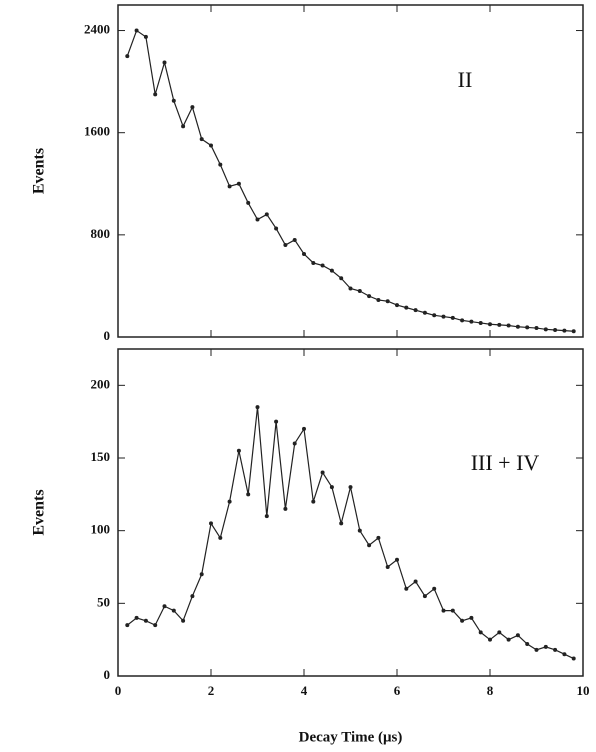 Image resolution: width=596 pixels, height=752 pixels. I want to click on x-tick-label: 0, so click(118, 690).